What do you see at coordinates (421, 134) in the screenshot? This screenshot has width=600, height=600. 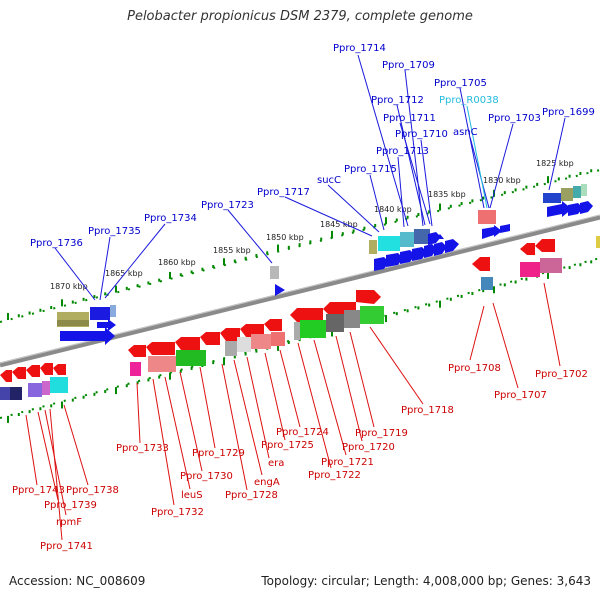 I see `gene-label-ppro-1710: Ppro_1710` at bounding box center [421, 134].